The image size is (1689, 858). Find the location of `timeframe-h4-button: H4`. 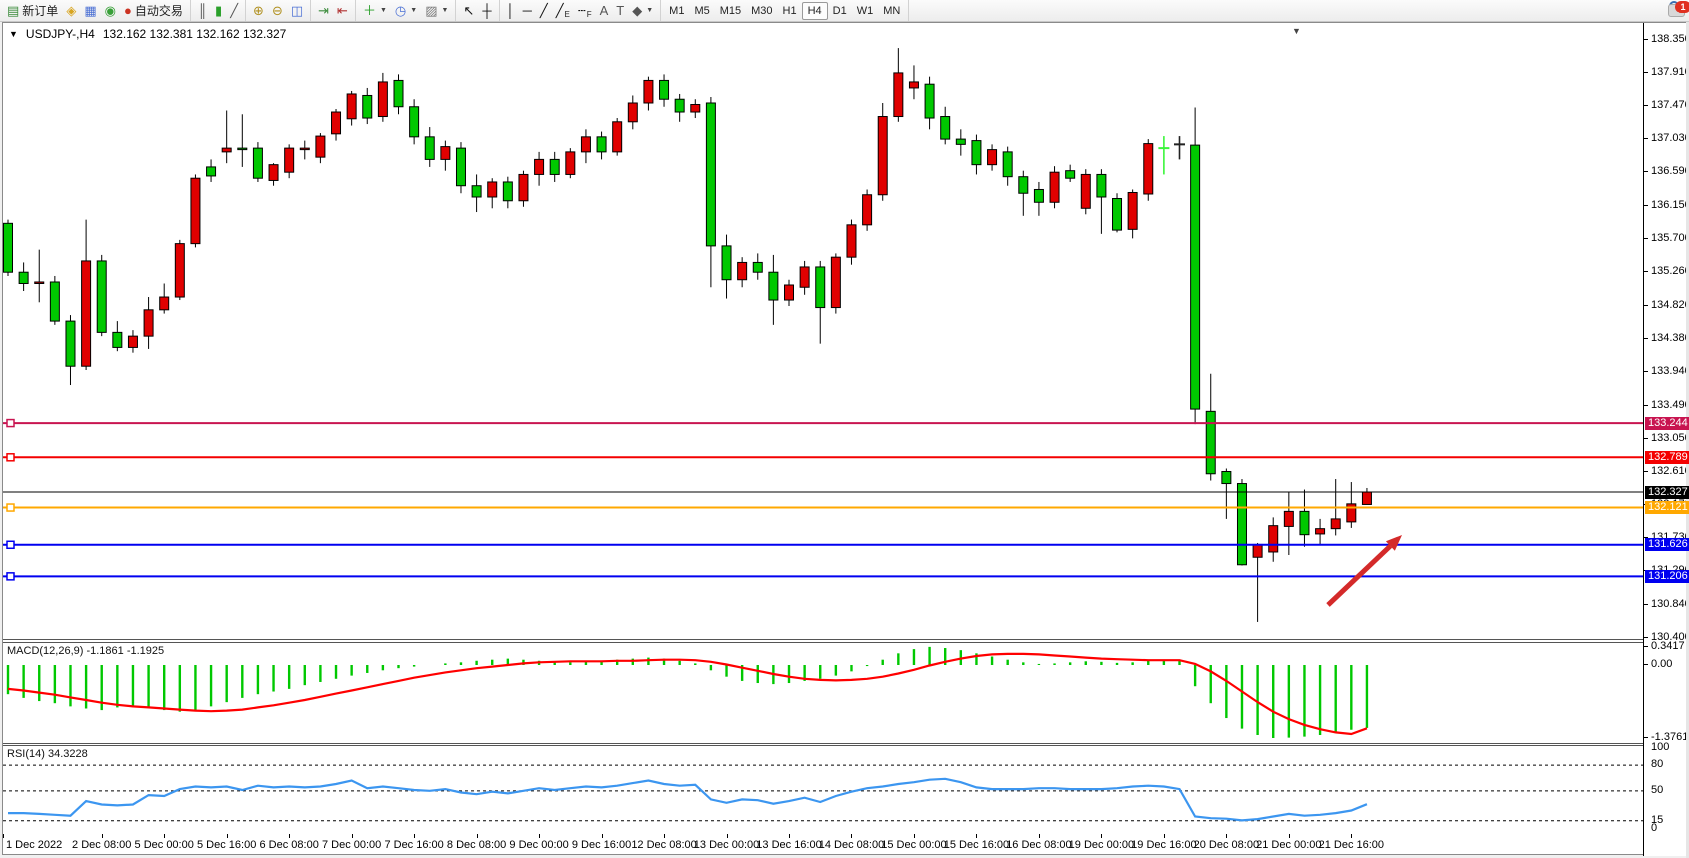

timeframe-h4-button: H4 is located at coordinates (814, 10).